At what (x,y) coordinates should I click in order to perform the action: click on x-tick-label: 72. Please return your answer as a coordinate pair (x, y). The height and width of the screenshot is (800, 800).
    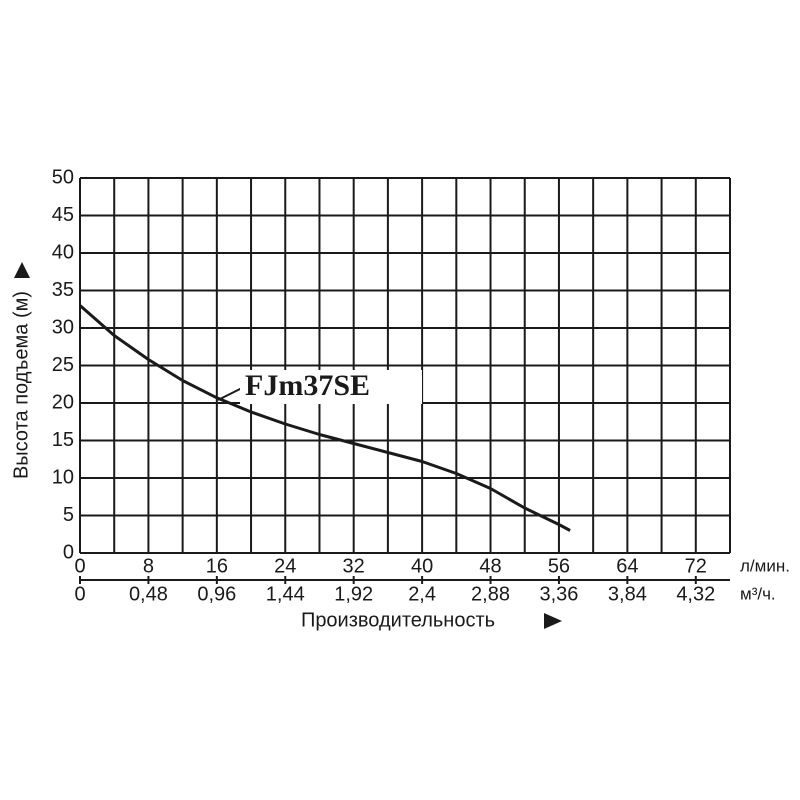
    Looking at the image, I should click on (696, 566).